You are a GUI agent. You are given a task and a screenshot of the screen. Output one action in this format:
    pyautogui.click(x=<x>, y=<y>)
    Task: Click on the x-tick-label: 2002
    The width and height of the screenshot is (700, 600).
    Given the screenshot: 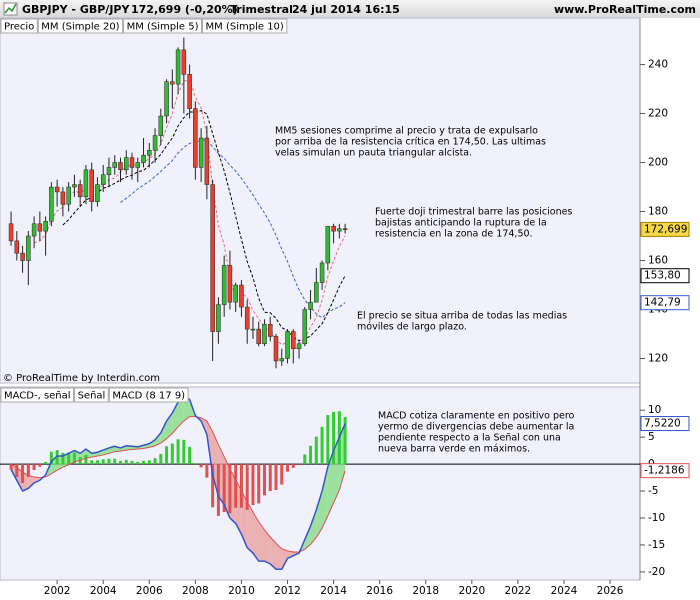 What is the action you would take?
    pyautogui.click(x=57, y=591)
    